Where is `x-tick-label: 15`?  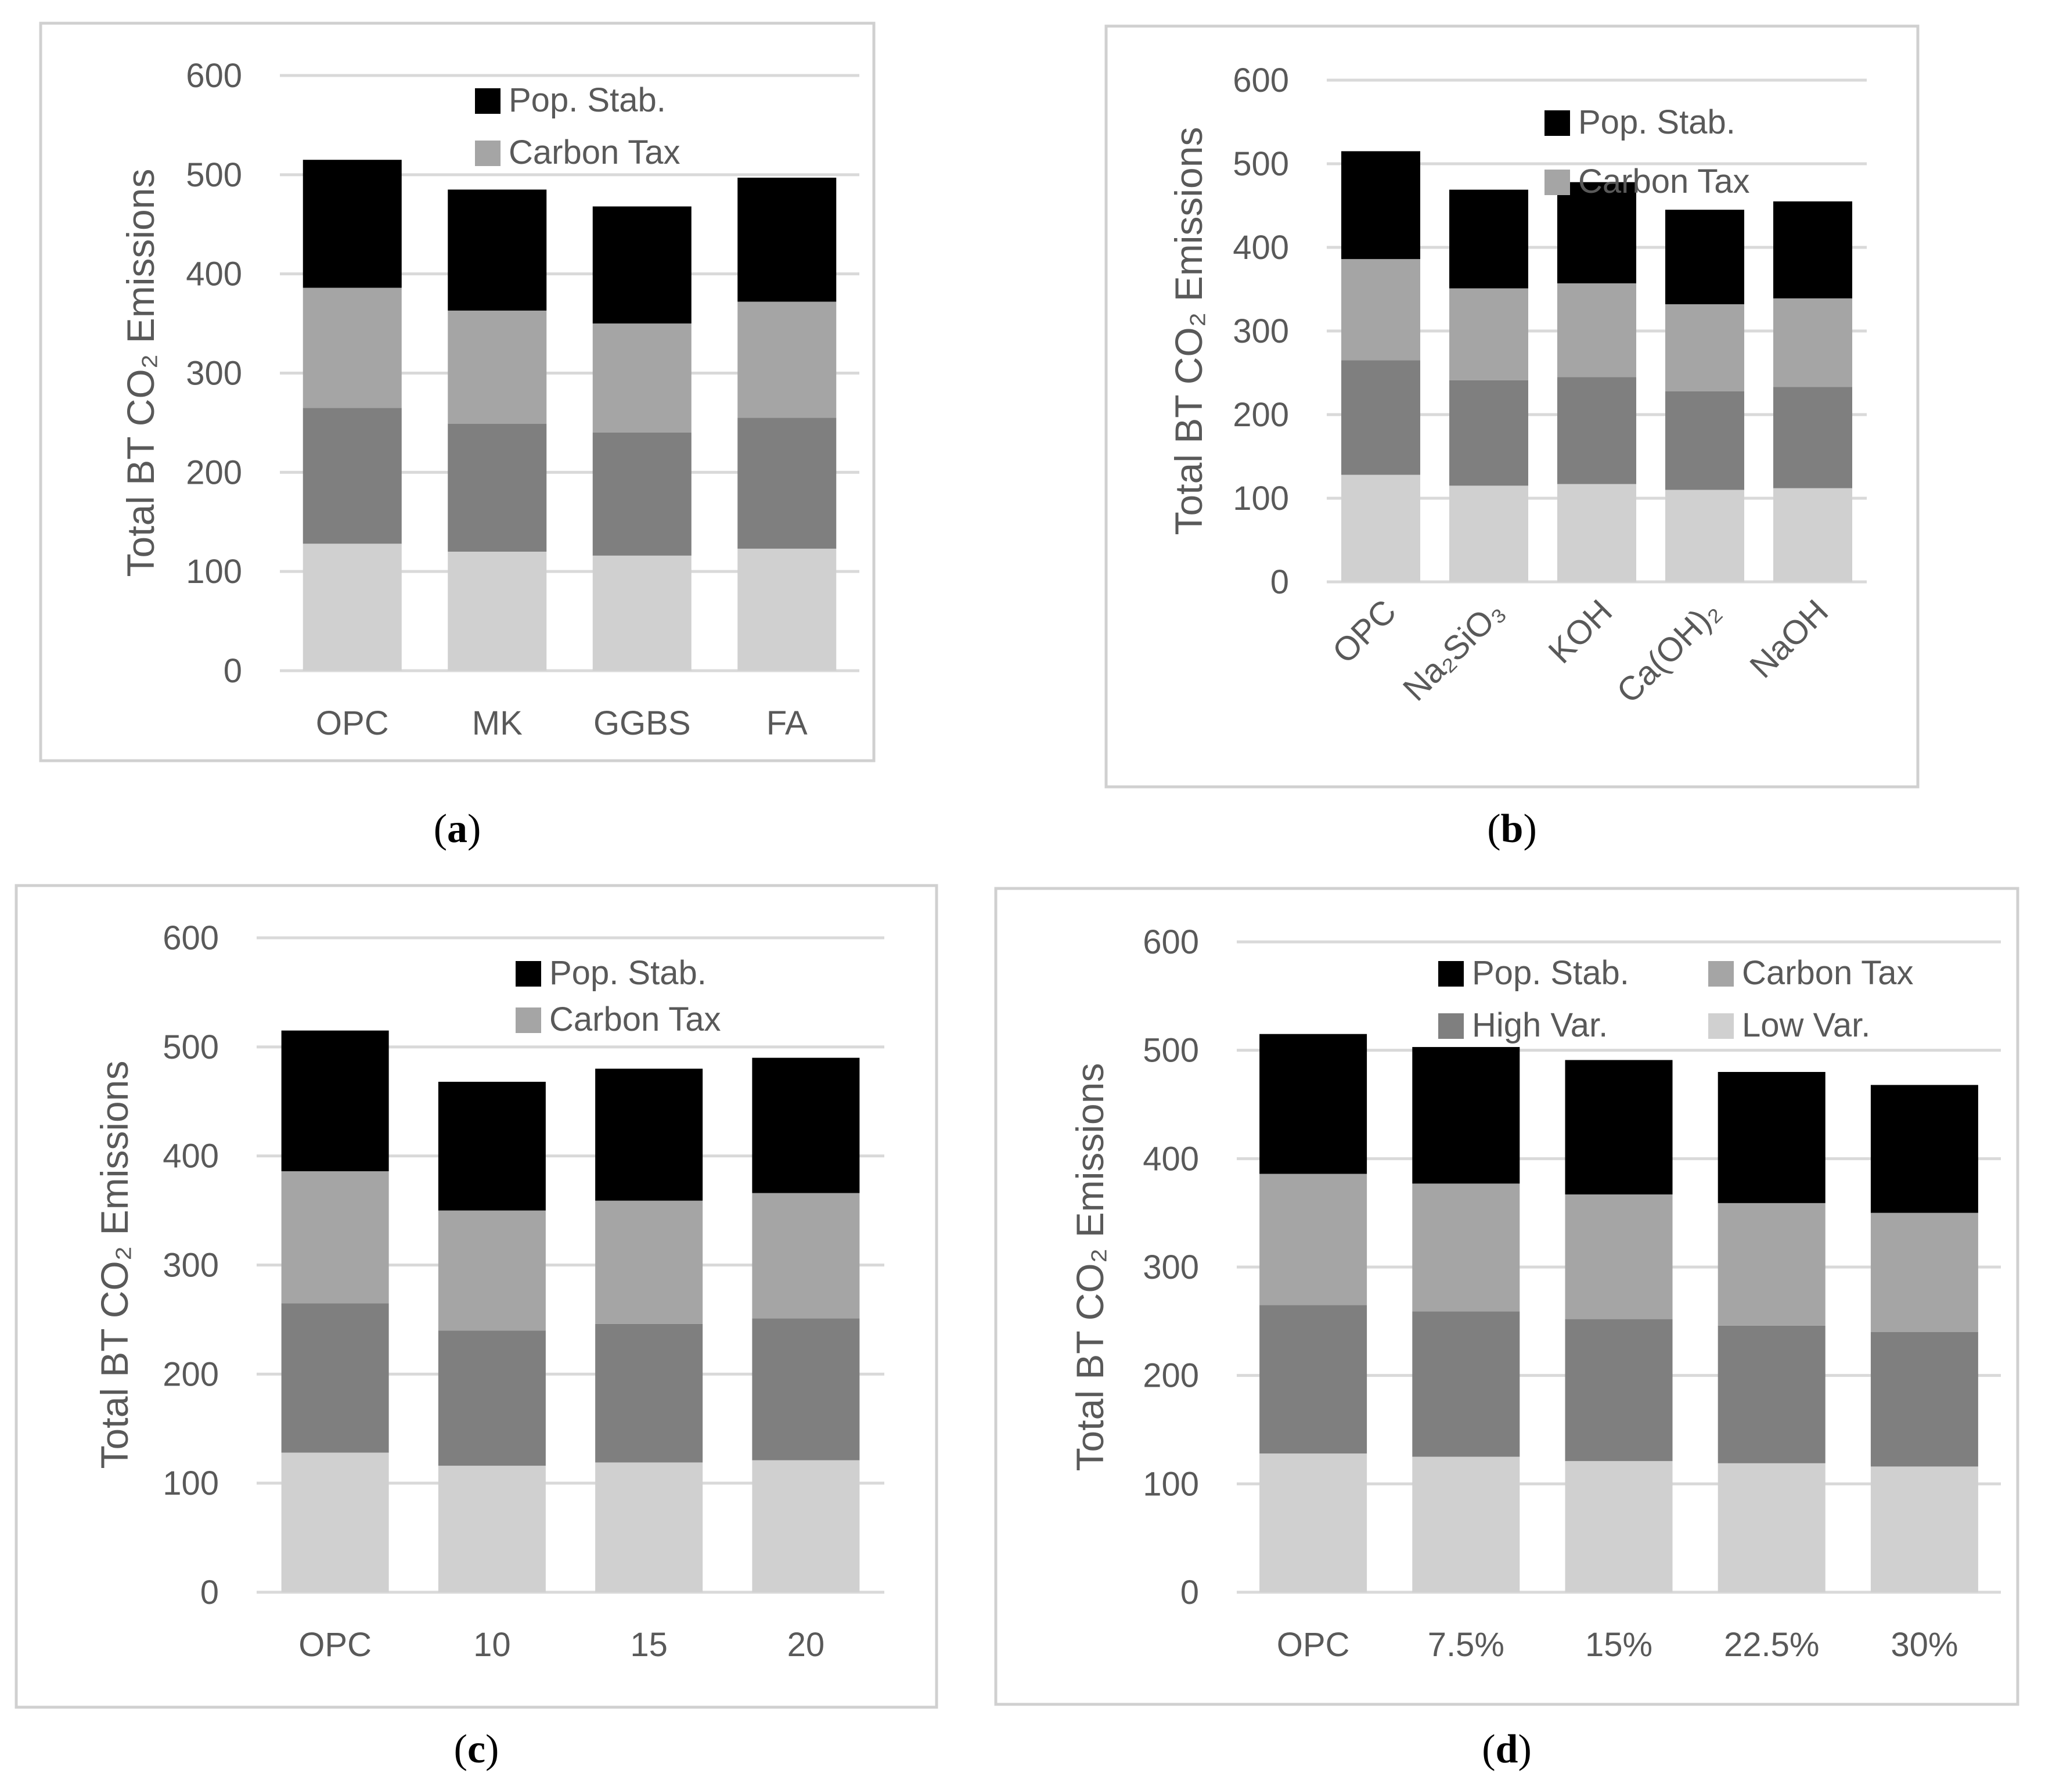 x-tick-label: 15 is located at coordinates (649, 1645).